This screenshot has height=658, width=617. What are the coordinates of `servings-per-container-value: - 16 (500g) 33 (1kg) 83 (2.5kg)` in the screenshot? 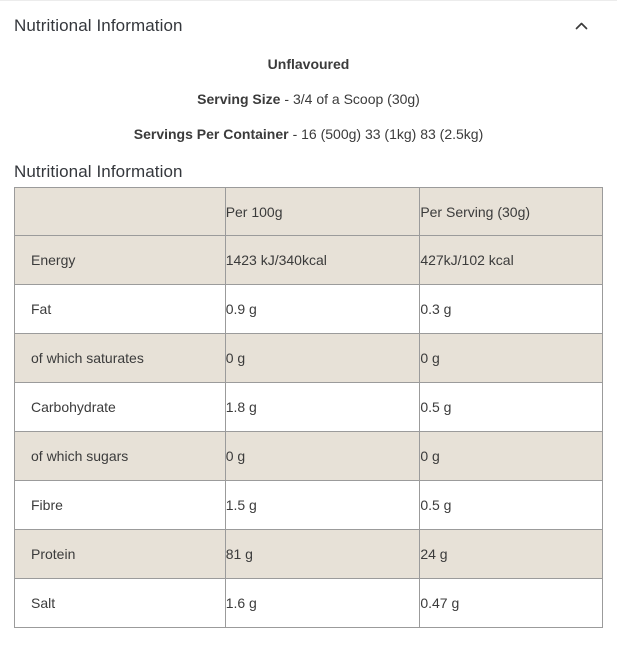 It's located at (388, 134).